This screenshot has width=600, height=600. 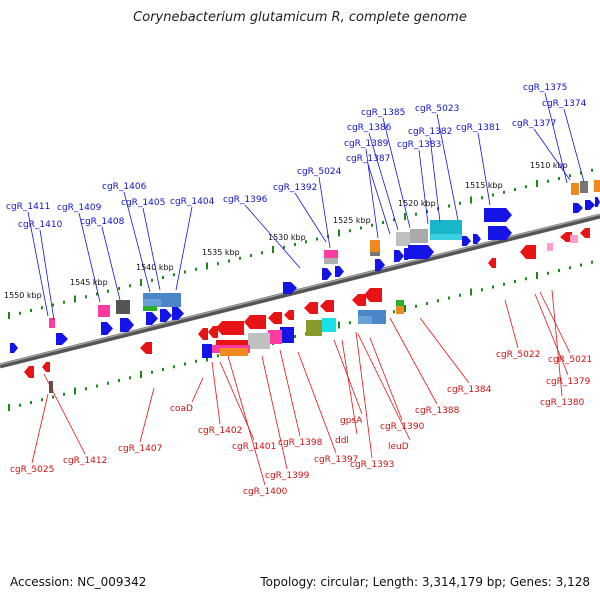 I want to click on bottom-gene-label: cgR_1412, so click(x=85, y=461).